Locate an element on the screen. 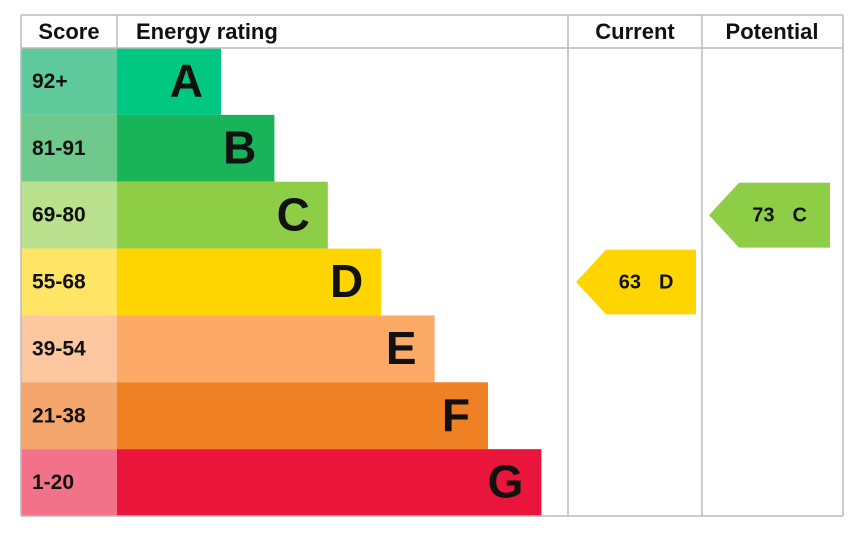 This screenshot has height=538, width=860. rating-letter: C is located at coordinates (293, 214).